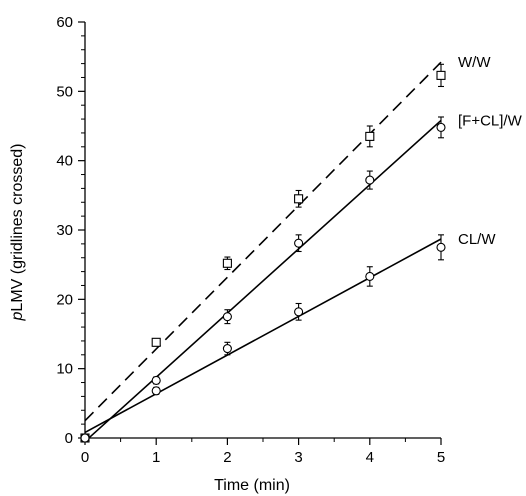 The height and width of the screenshot is (496, 526). I want to click on x-tick-label: 5, so click(441, 457).